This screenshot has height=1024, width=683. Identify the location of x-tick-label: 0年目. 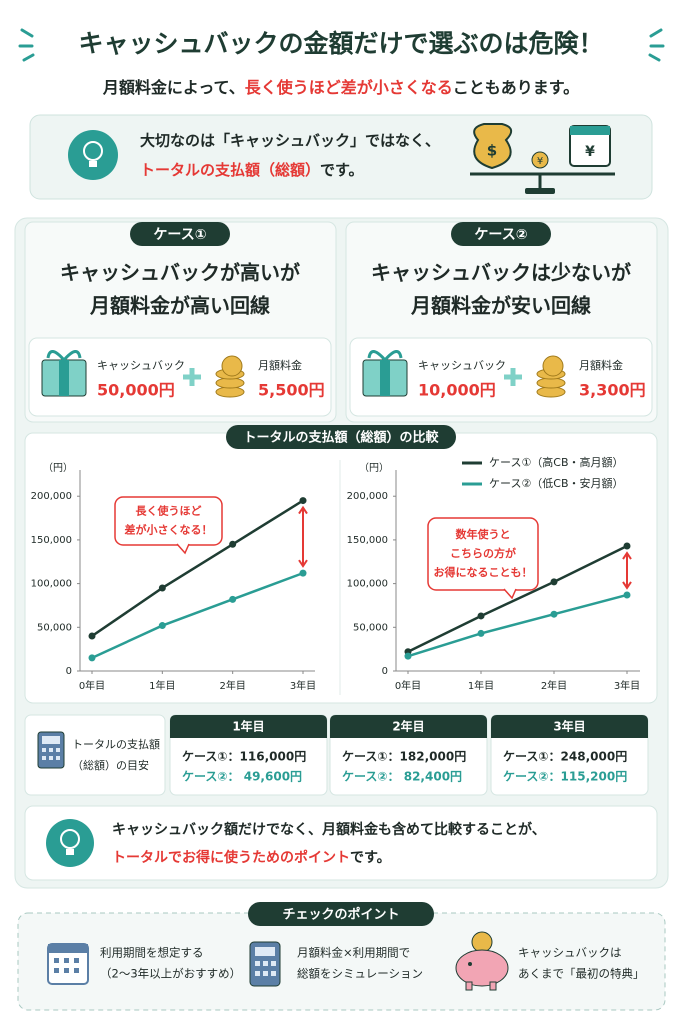
(92, 685).